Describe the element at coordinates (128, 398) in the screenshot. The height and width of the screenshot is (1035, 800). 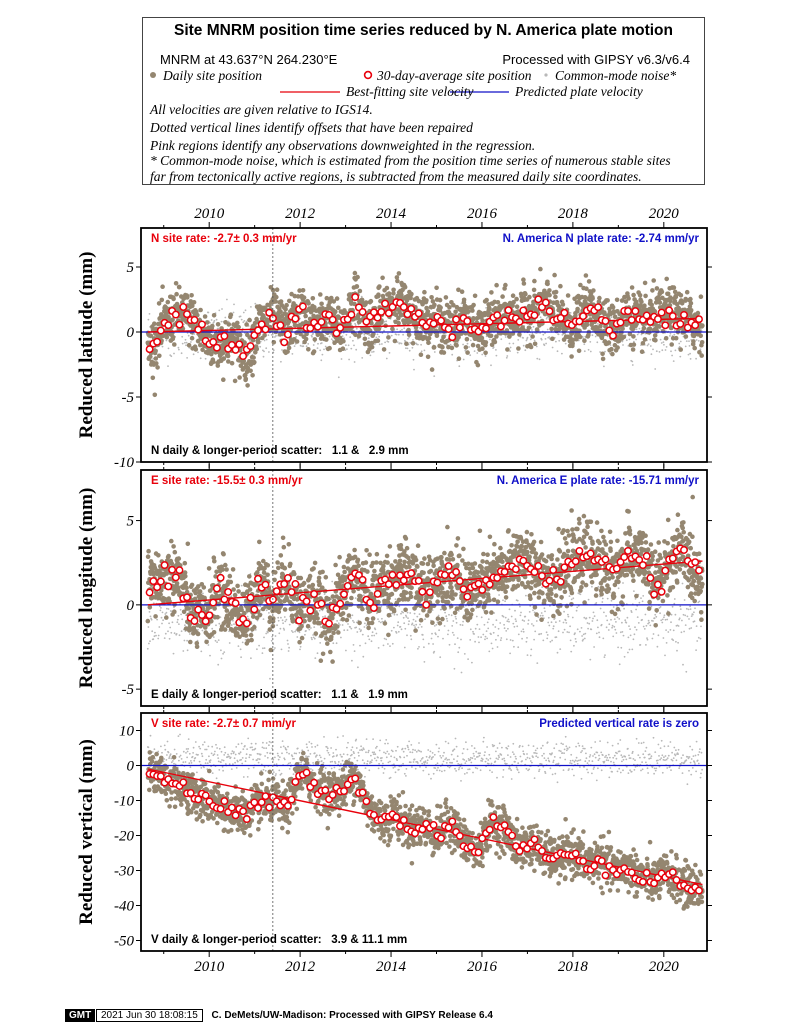
I see `y-tick-label: -5` at that location.